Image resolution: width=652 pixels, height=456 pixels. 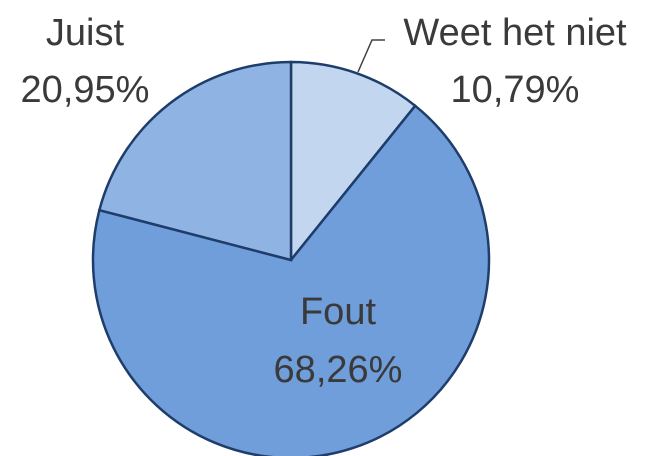 What do you see at coordinates (338, 312) in the screenshot?
I see `category-label: Fout` at bounding box center [338, 312].